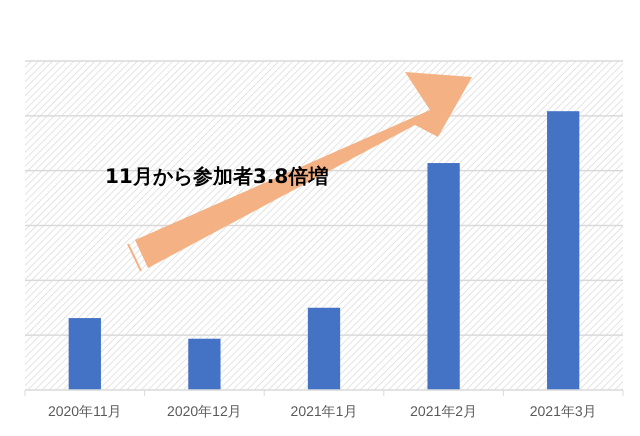 The height and width of the screenshot is (436, 640). What do you see at coordinates (563, 411) in the screenshot?
I see `x-tick-label: 2021年3月` at bounding box center [563, 411].